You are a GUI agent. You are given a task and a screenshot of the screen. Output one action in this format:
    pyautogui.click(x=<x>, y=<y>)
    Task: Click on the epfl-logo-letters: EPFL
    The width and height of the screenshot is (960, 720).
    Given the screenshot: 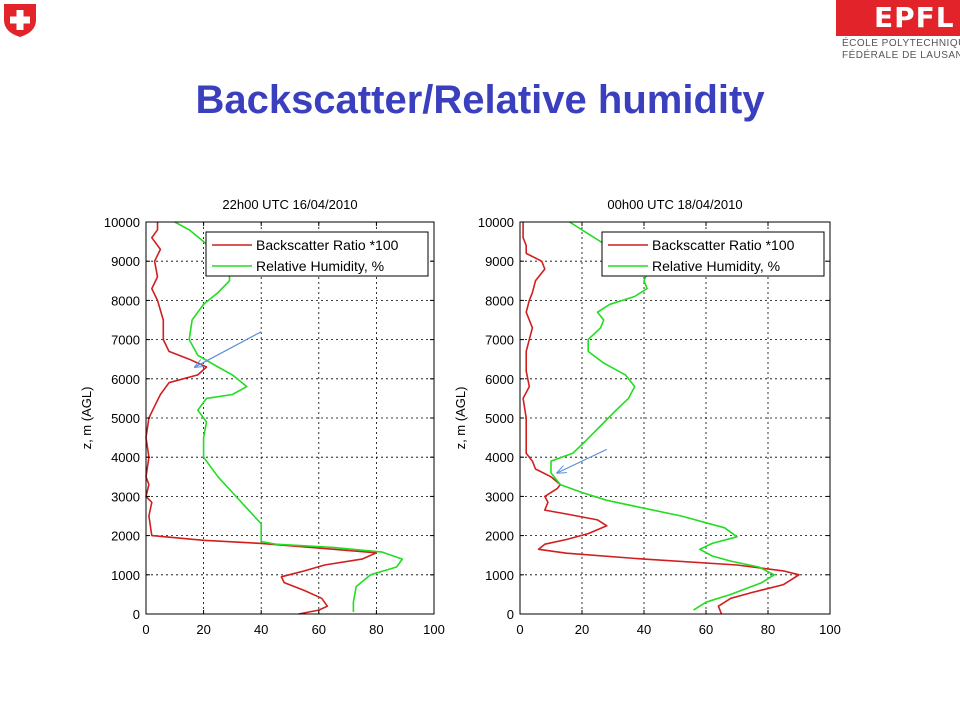 What is the action you would take?
    pyautogui.click(x=914, y=17)
    